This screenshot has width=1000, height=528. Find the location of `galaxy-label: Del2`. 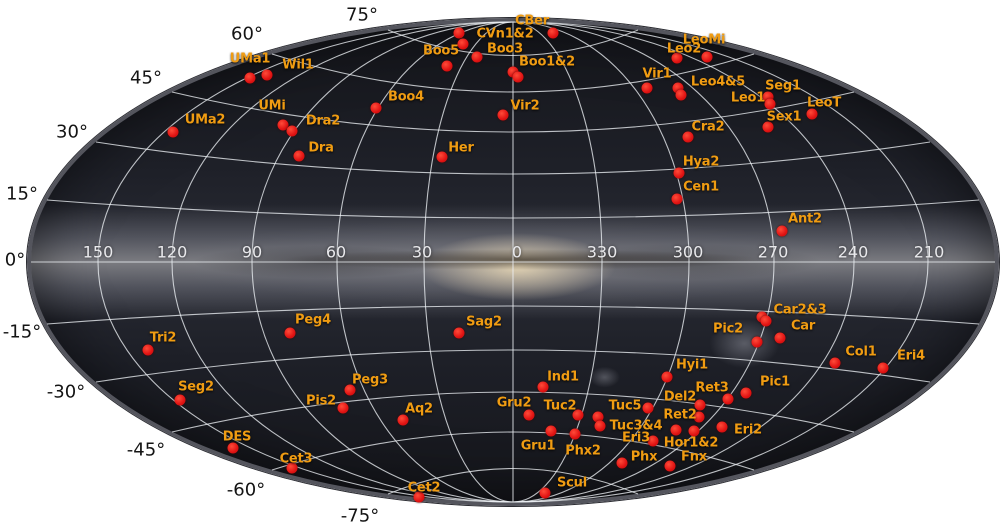

galaxy-label: Del2 is located at coordinates (680, 397).